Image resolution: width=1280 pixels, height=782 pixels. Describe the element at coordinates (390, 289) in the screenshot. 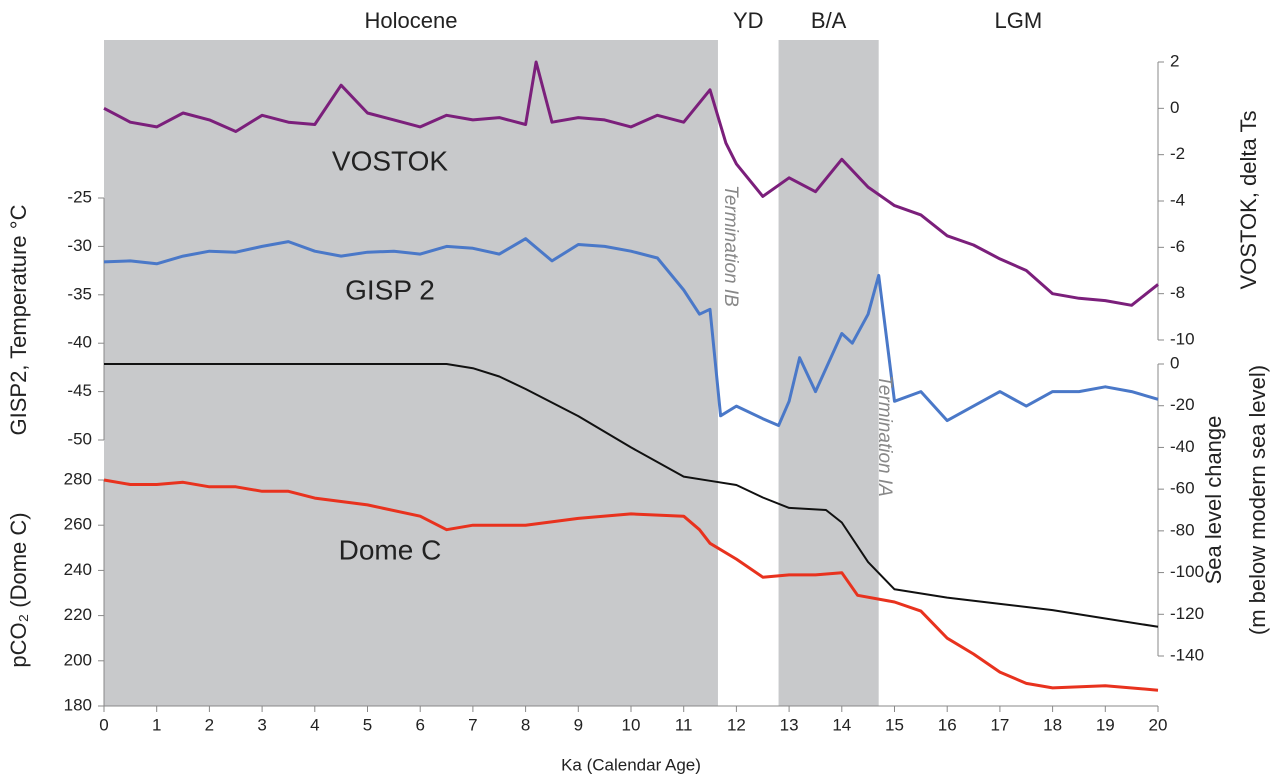

I see `series-label: GISP 2` at that location.